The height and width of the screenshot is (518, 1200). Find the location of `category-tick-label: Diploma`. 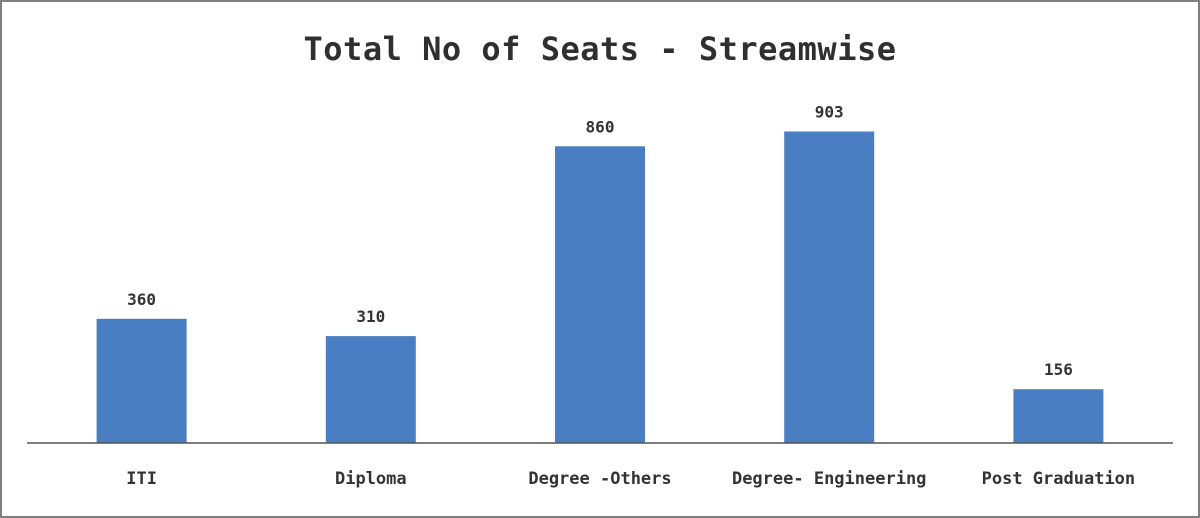

category-tick-label: Diploma is located at coordinates (371, 479).